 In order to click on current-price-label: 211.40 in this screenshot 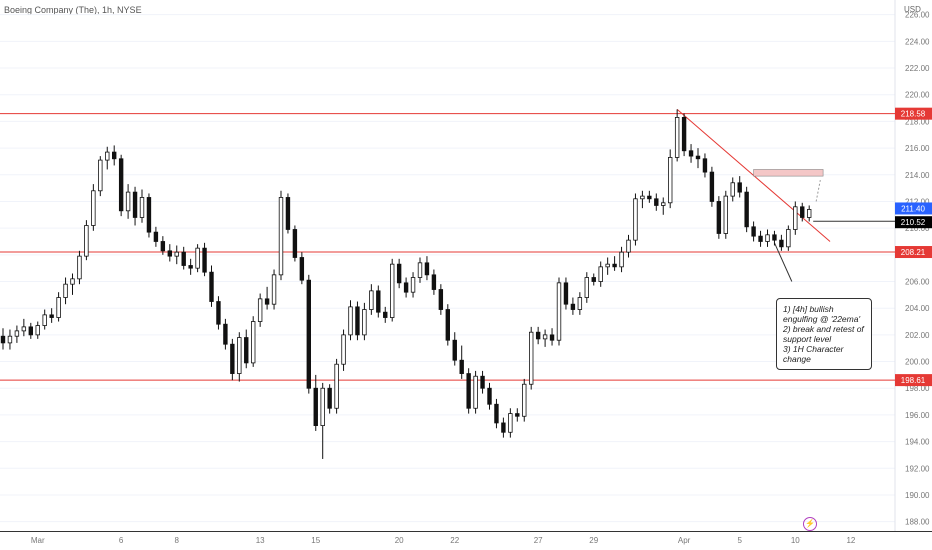, I will do `click(913, 208)`.